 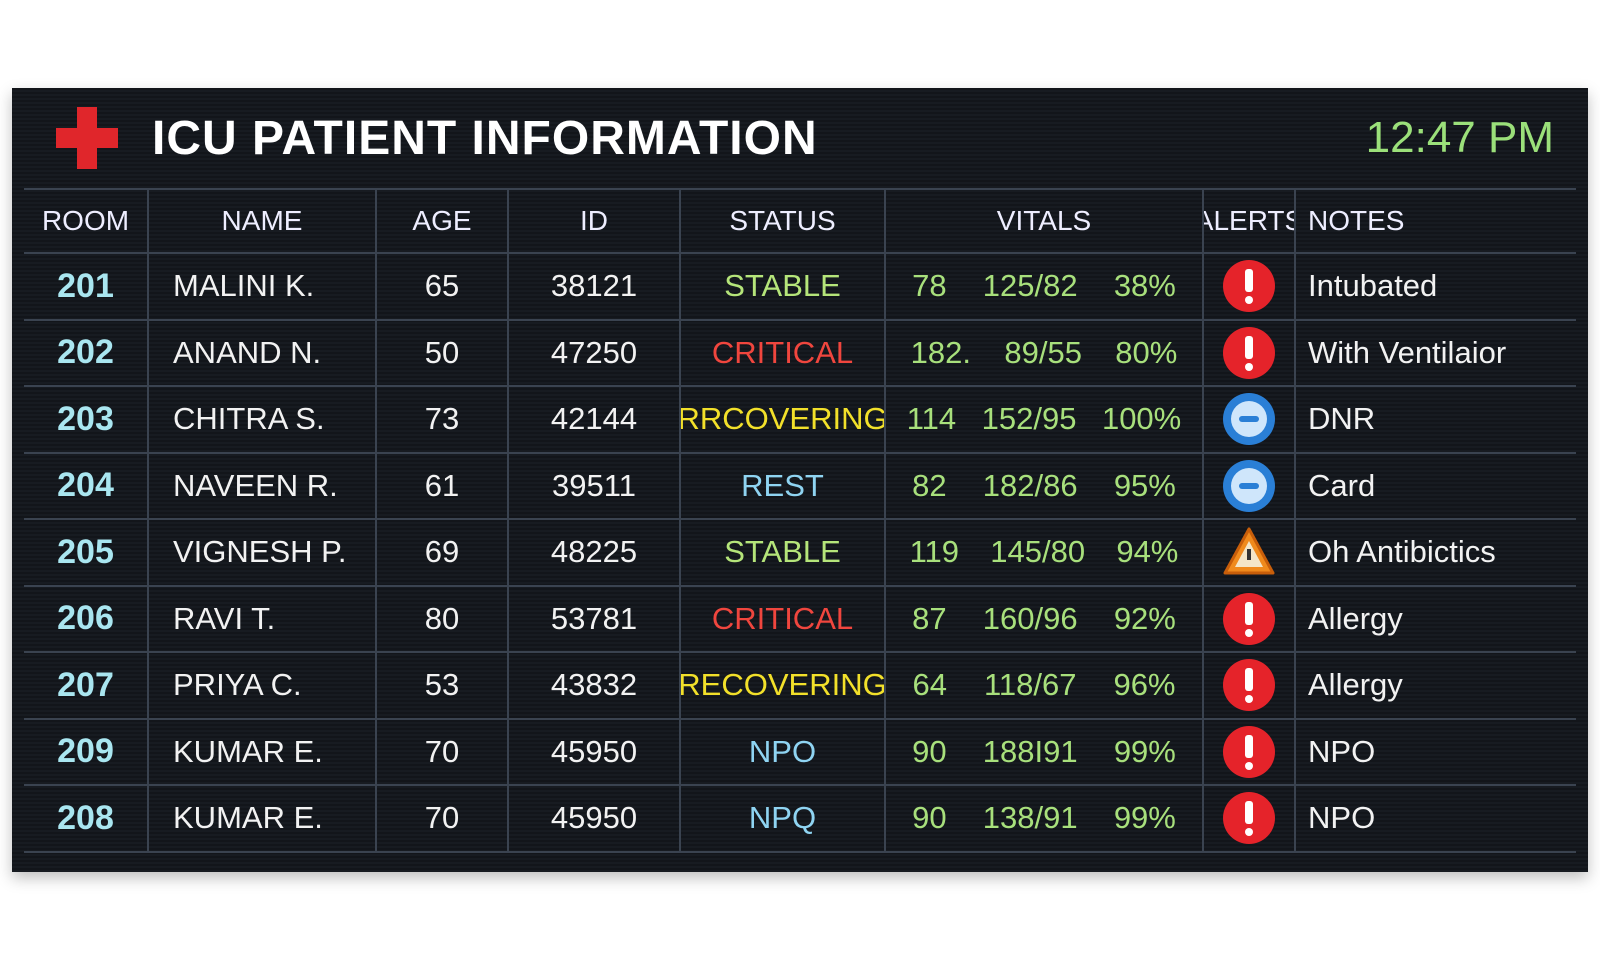 I want to click on room: 203, so click(x=86, y=419).